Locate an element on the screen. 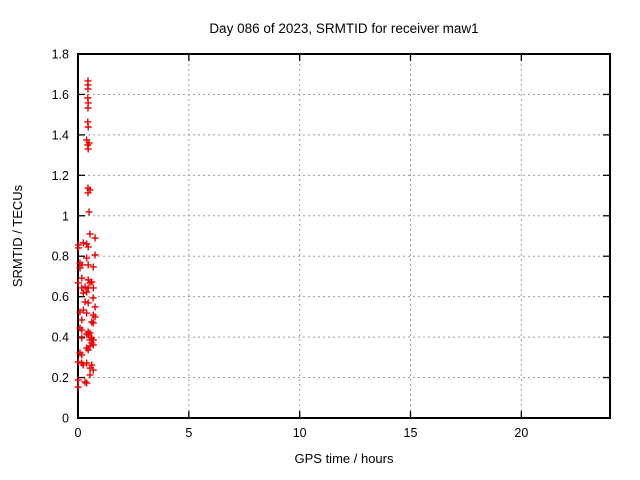 This screenshot has width=640, height=480. y-tick-label: 1.8 is located at coordinates (60, 55).